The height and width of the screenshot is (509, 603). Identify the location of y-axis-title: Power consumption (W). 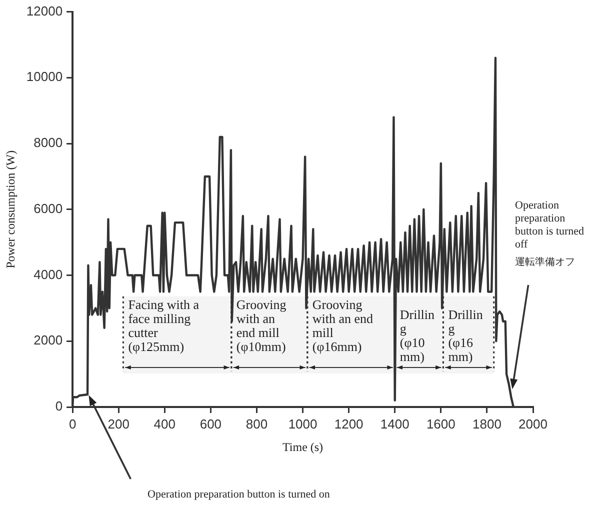
(10, 209).